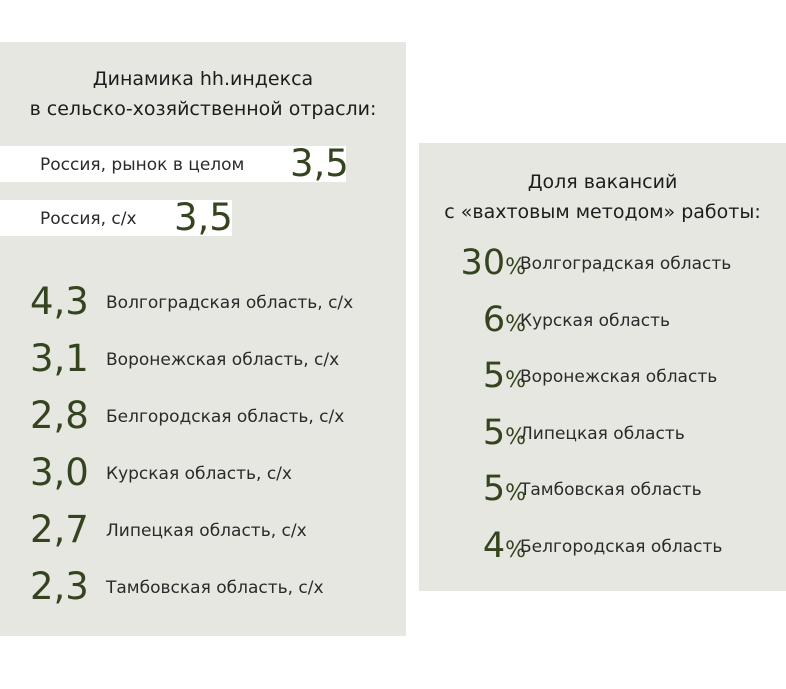  What do you see at coordinates (619, 377) in the screenshot?
I see `shift-region-label: Воронежская область` at bounding box center [619, 377].